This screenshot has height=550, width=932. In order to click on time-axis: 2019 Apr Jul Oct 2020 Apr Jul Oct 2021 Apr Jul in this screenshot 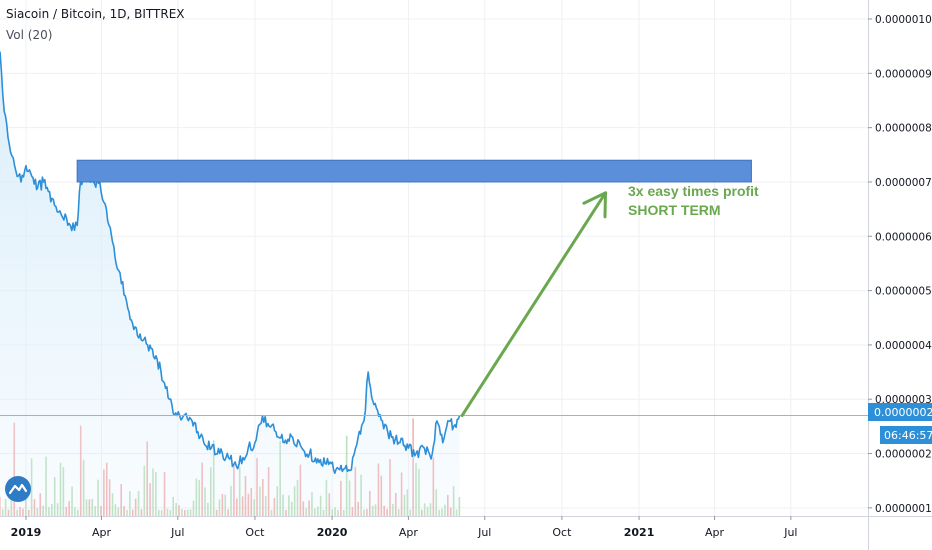, I will do `click(404, 527)`.